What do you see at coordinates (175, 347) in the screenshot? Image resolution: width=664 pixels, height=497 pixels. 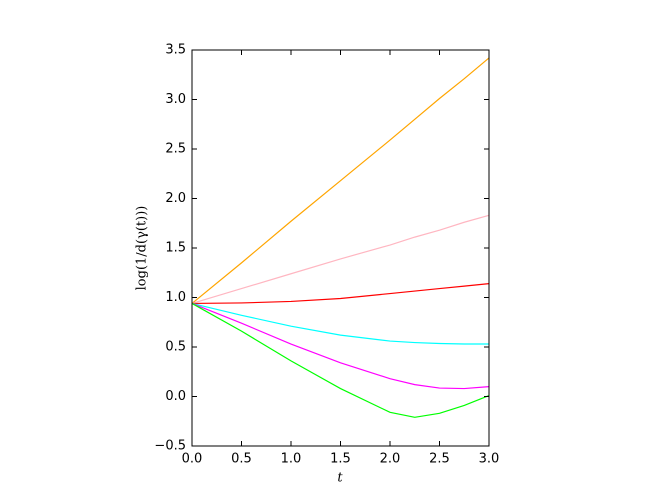 I see `y-tick-label: 0.5` at bounding box center [175, 347].